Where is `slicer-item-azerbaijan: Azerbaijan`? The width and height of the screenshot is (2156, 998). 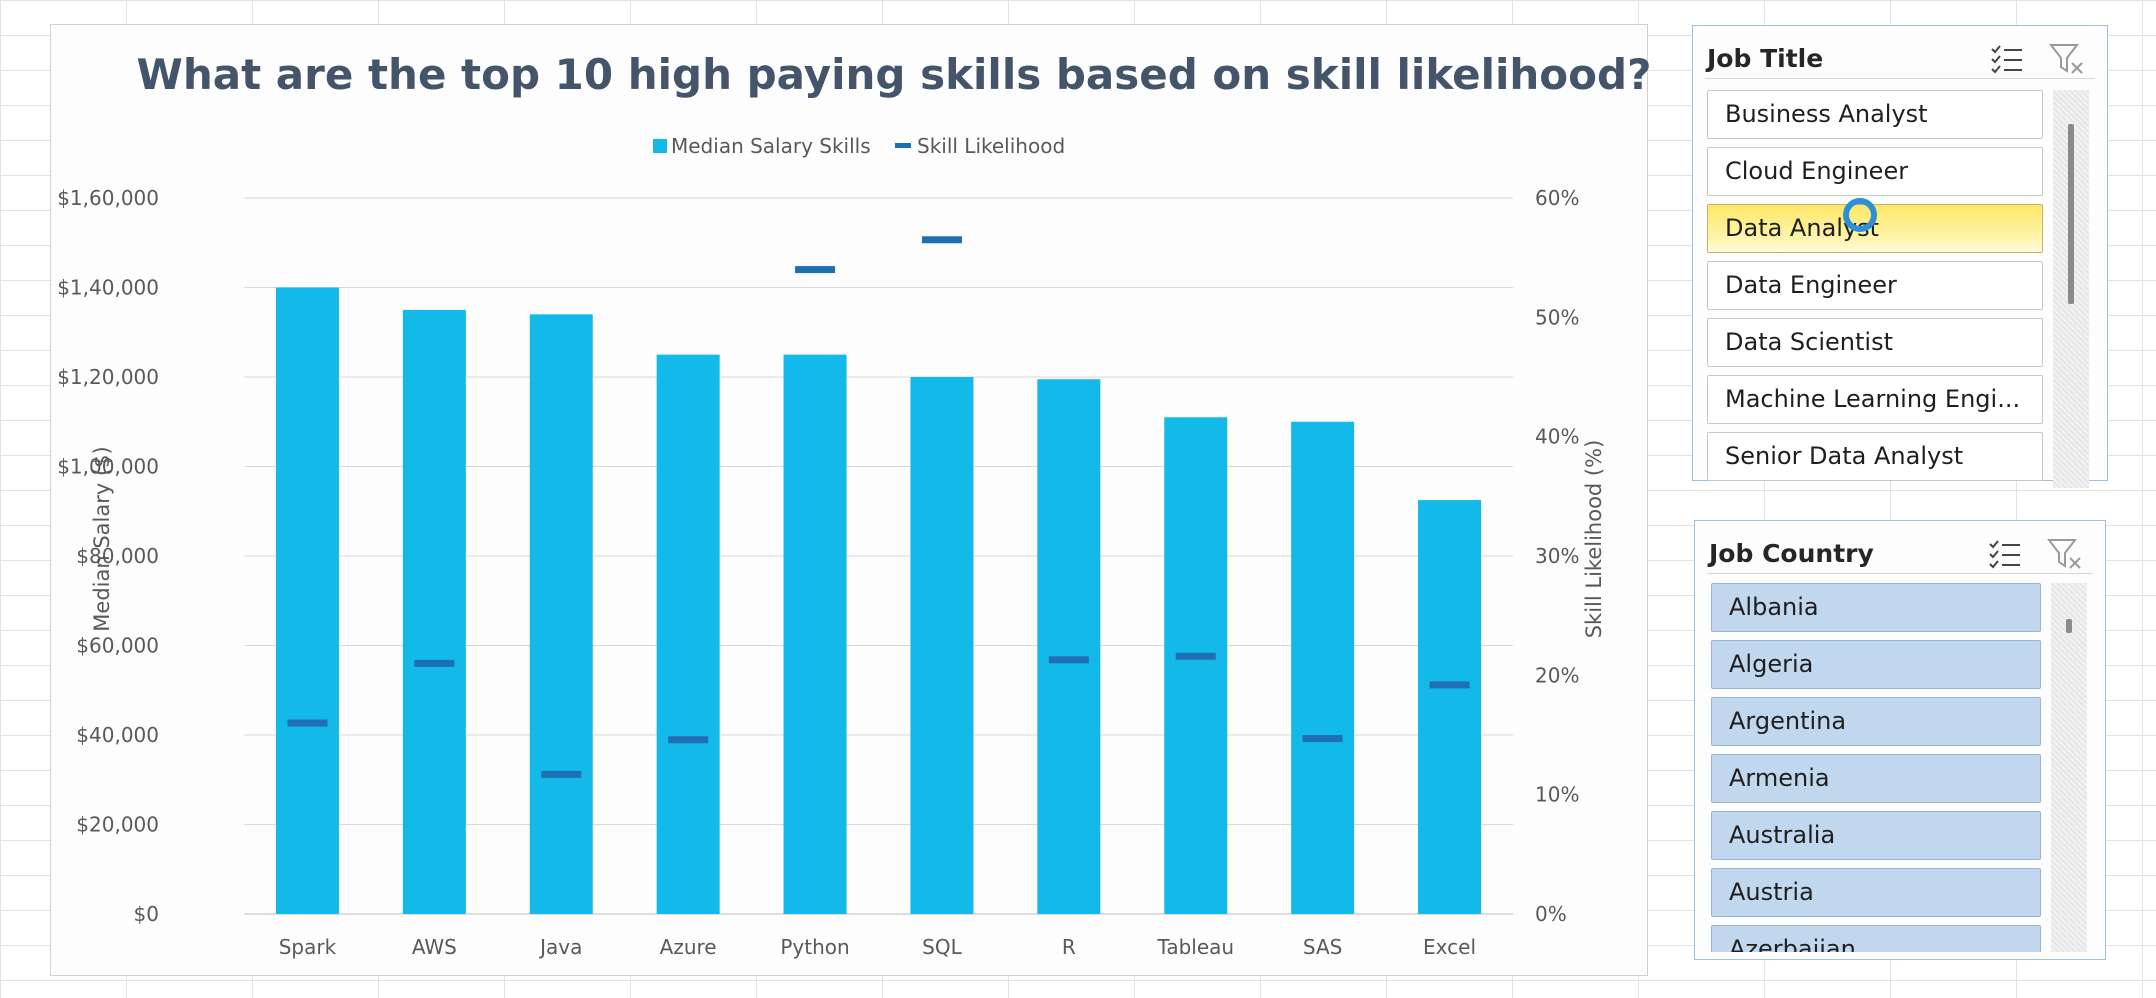
slicer-item-azerbaijan: Azerbaijan is located at coordinates (1876, 938).